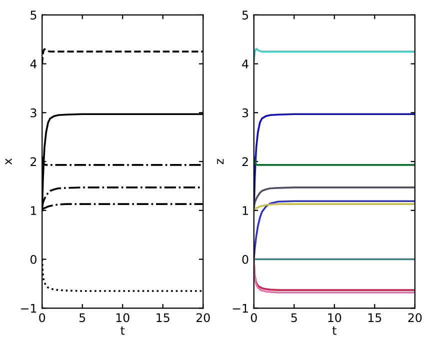  What do you see at coordinates (220, 161) in the screenshot?
I see `y-axis-title: z` at bounding box center [220, 161].